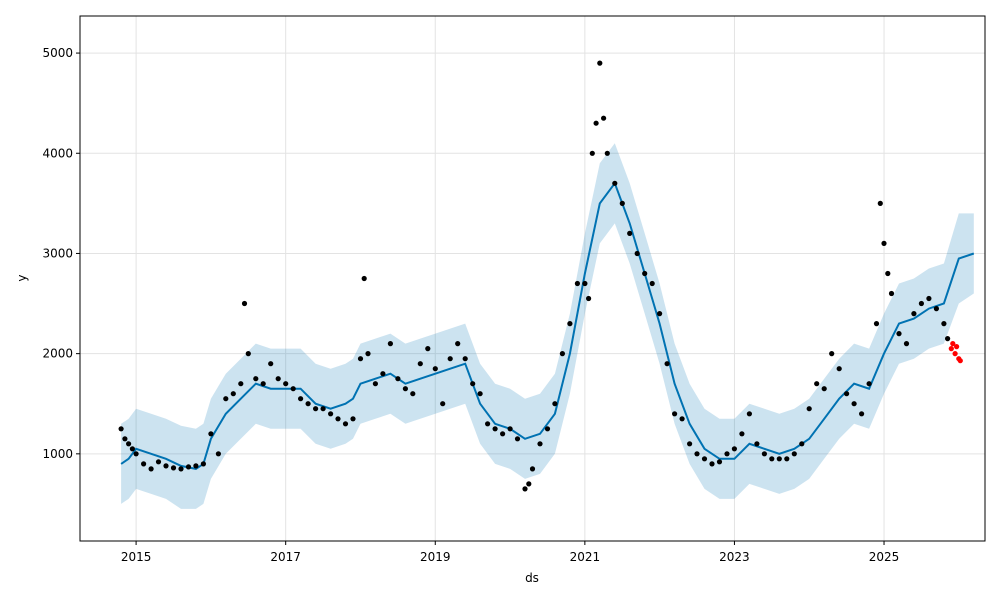  I want to click on y-tick-label: 1000, so click(57, 454).